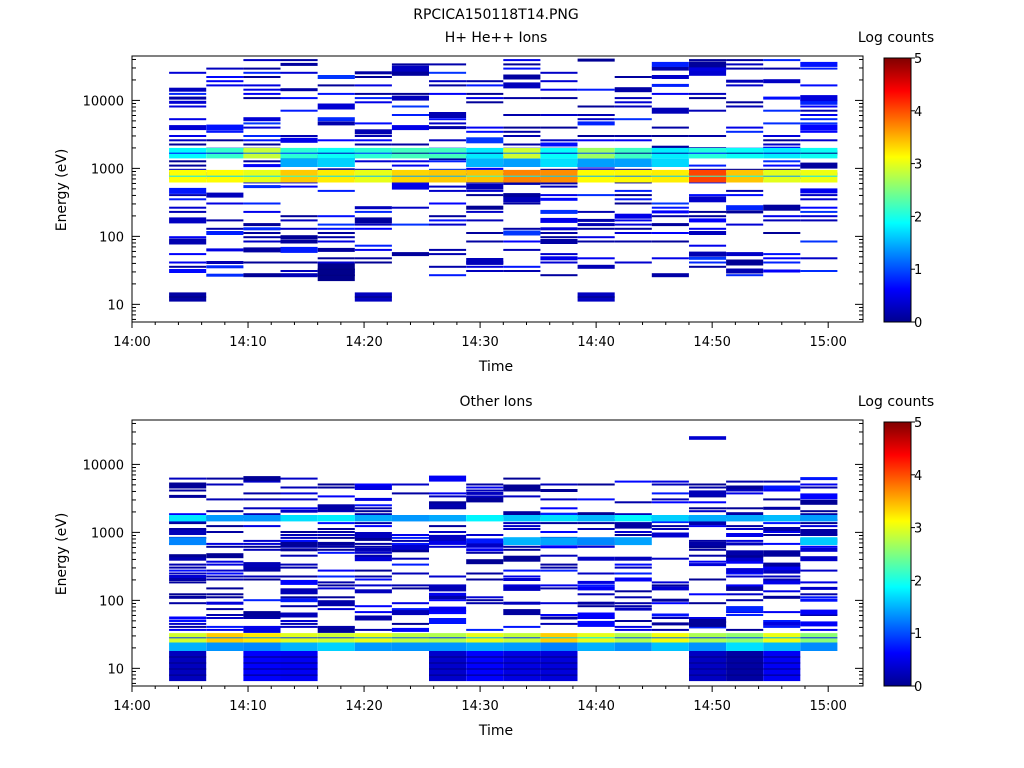 Image resolution: width=1024 pixels, height=768 pixels. I want to click on y-tick-label: 1000, so click(107, 533).